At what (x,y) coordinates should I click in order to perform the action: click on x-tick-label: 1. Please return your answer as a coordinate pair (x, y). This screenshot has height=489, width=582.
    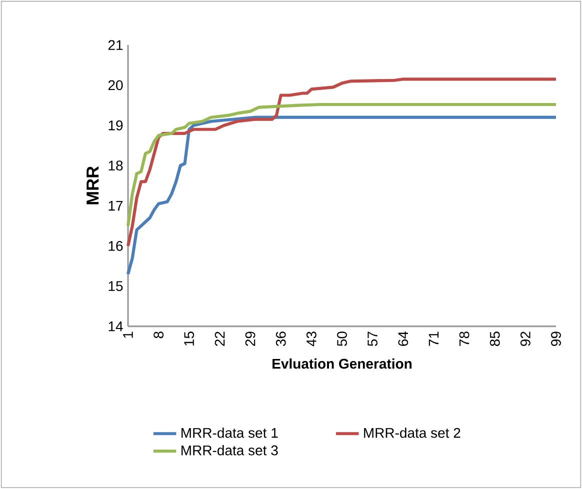
    Looking at the image, I should click on (128, 335).